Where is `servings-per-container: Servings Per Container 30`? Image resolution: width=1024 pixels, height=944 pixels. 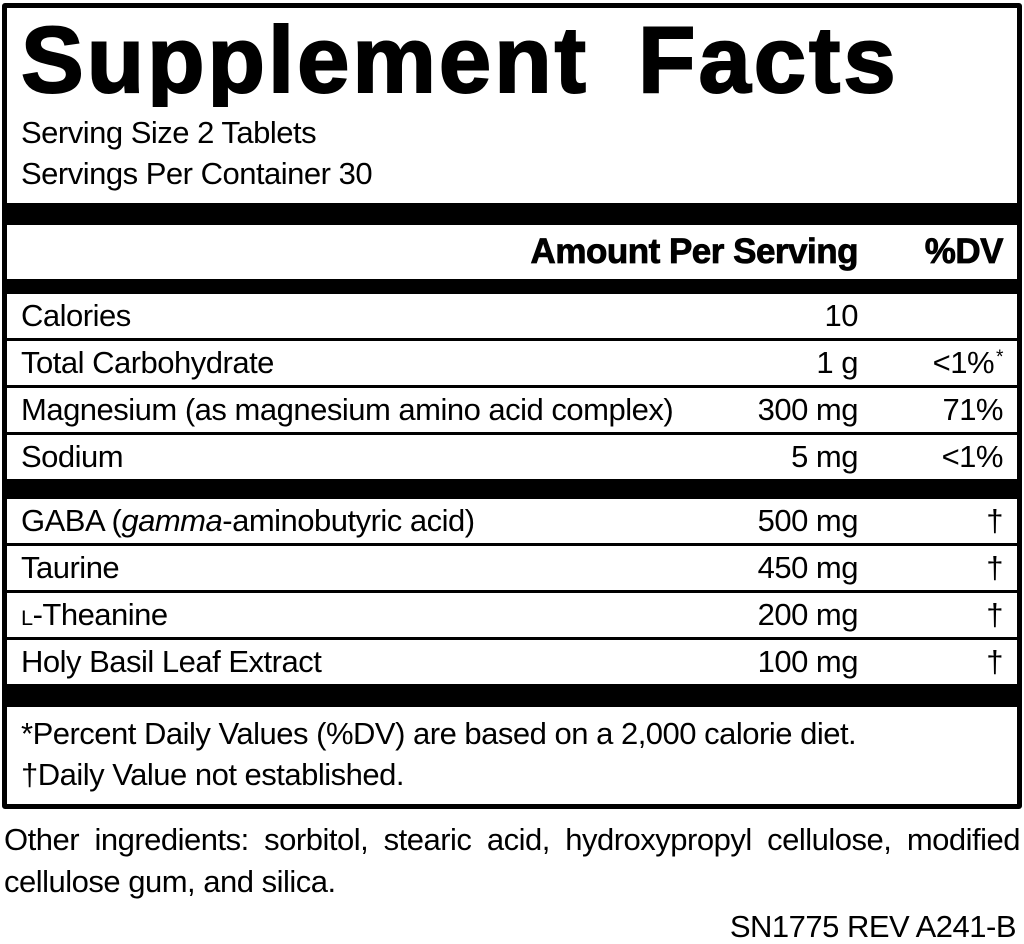
servings-per-container: Servings Per Container 30 is located at coordinates (197, 173).